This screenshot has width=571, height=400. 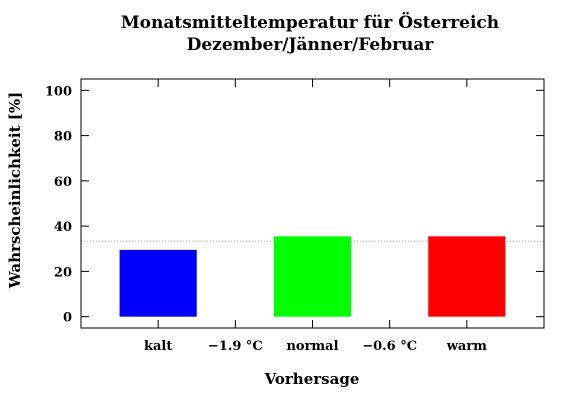 I want to click on bars, so click(x=312, y=276).